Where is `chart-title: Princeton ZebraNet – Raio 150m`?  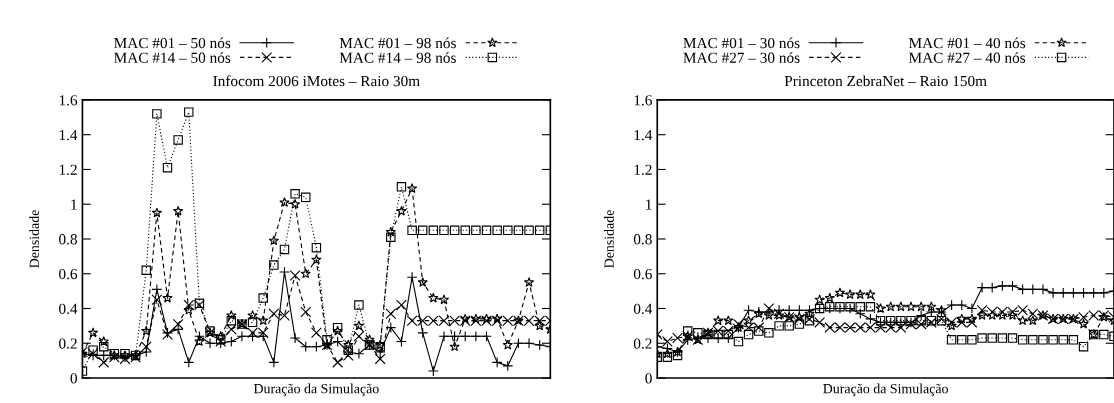
chart-title: Princeton ZebraNet – Raio 150m is located at coordinates (885, 81).